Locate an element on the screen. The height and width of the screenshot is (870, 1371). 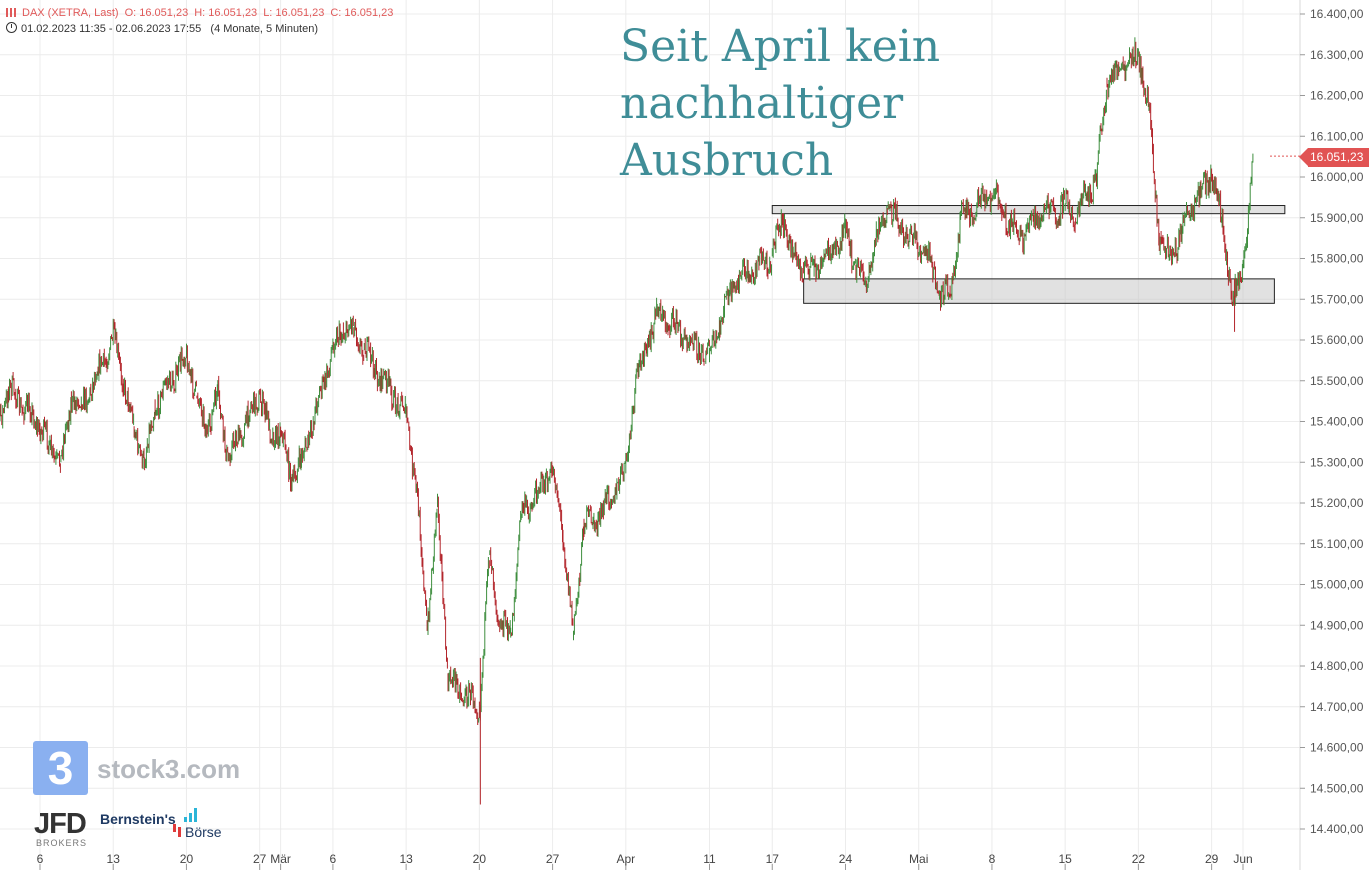
headline-line-2: nachhaltiger is located at coordinates (762, 103).